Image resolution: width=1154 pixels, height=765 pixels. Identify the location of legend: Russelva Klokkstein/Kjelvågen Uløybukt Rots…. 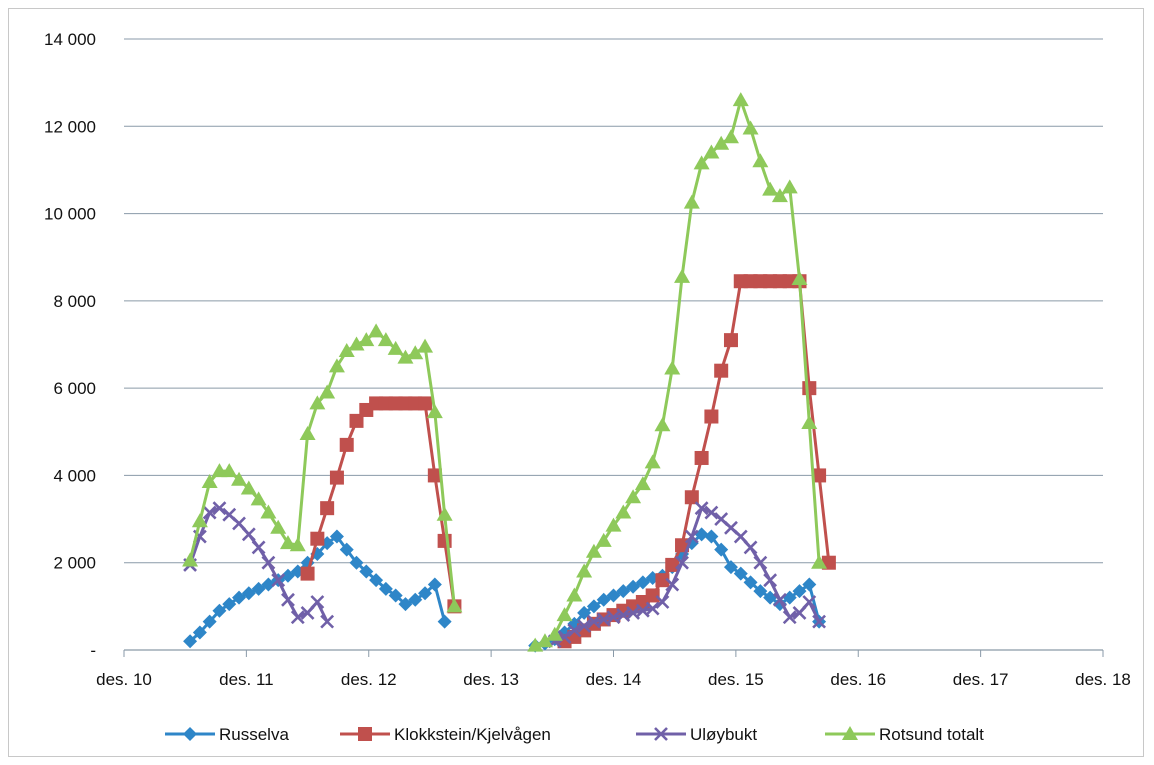
(574, 734).